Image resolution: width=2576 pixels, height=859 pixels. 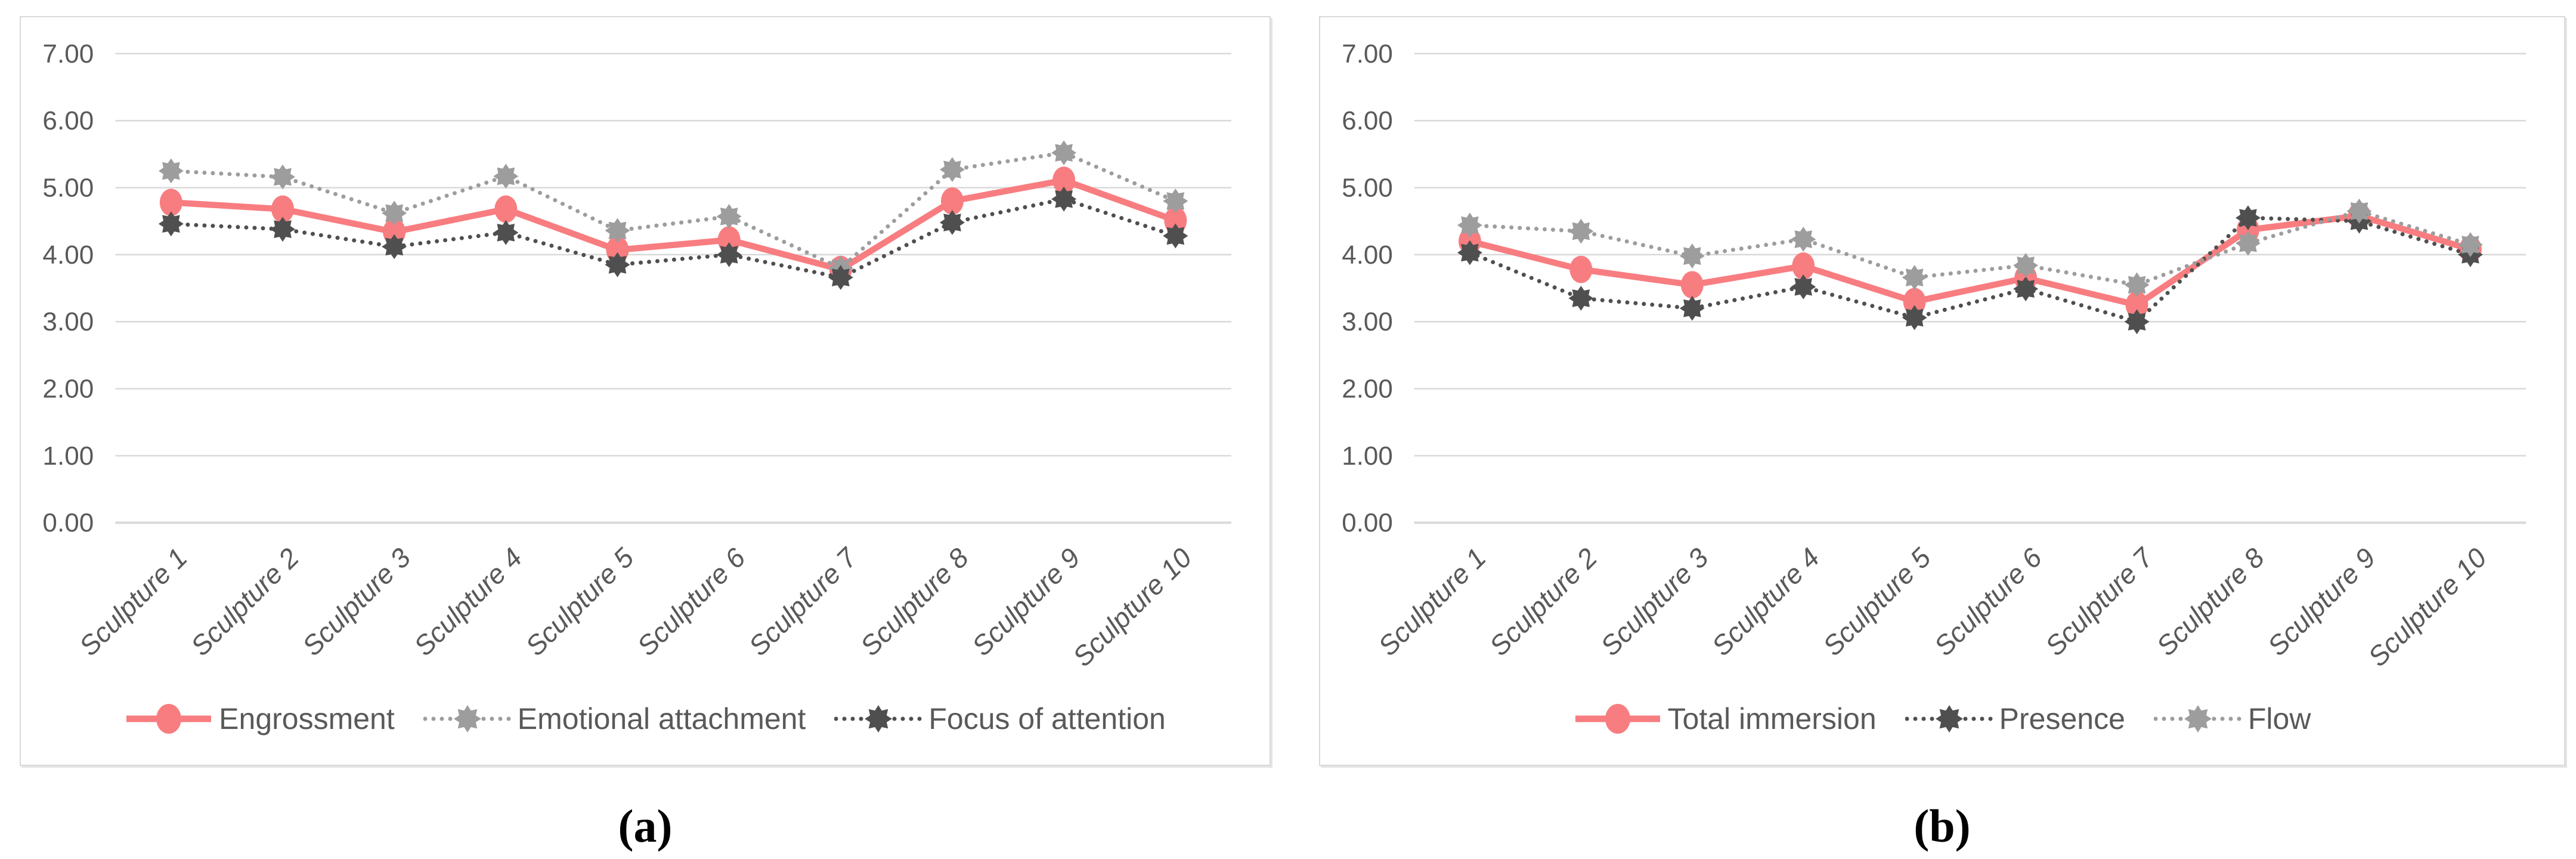 I want to click on legend-item-focus-of-attention: Focus of attention, so click(x=1000, y=718).